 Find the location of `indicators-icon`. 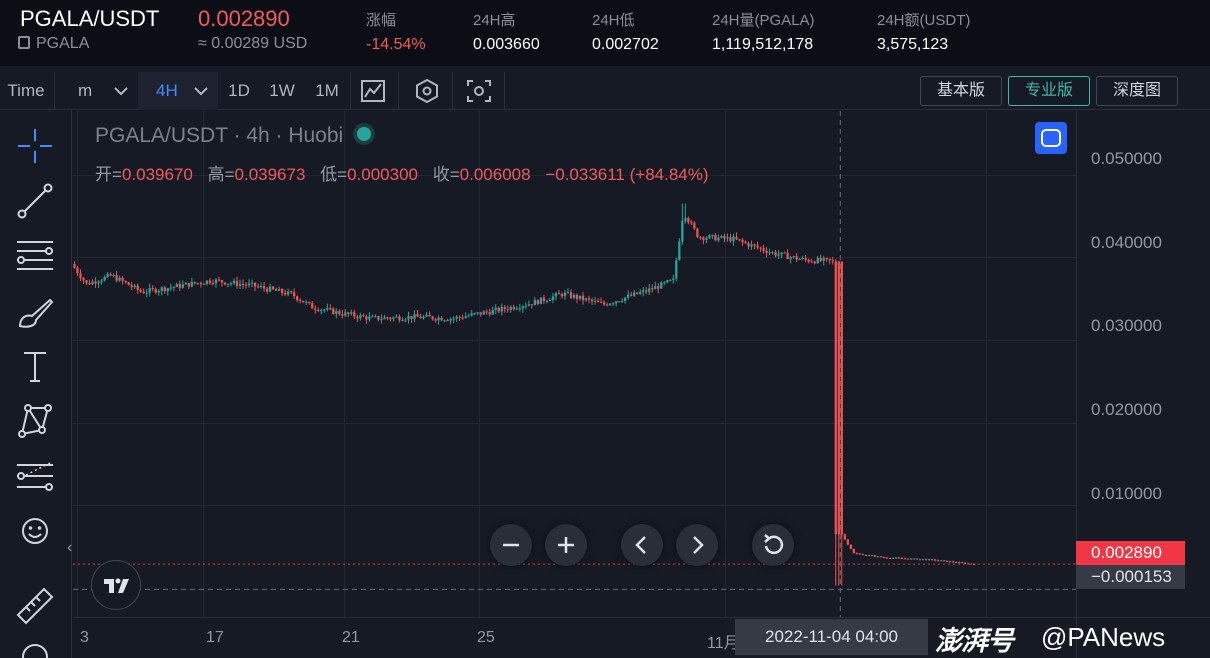

indicators-icon is located at coordinates (427, 91).